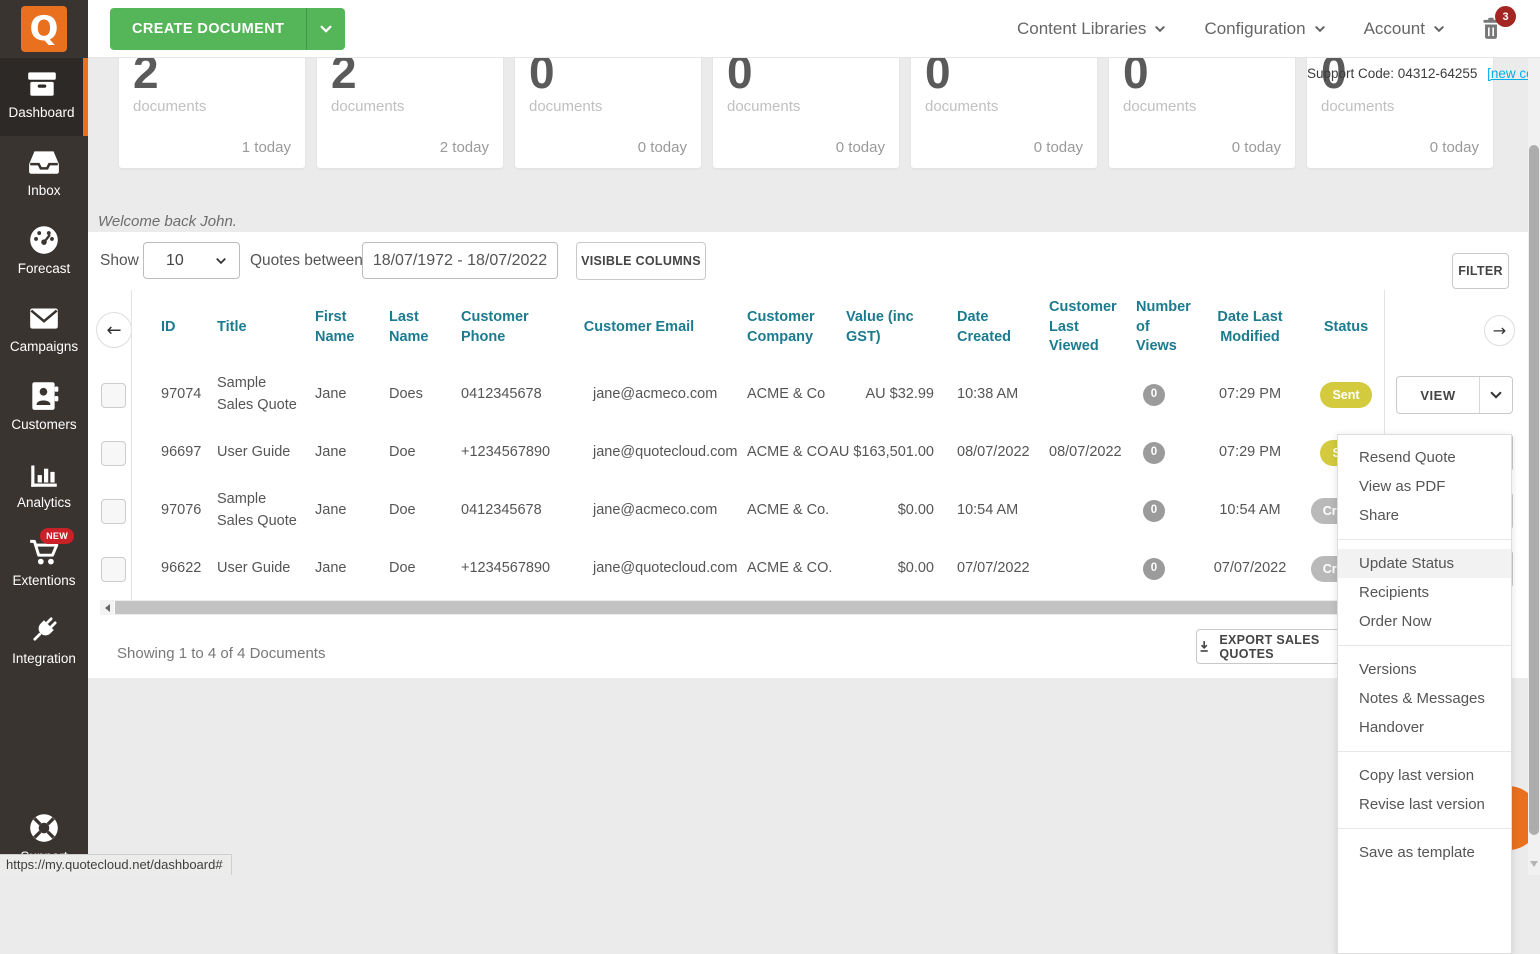 This screenshot has height=954, width=1540. I want to click on show-label: Show, so click(119, 260).